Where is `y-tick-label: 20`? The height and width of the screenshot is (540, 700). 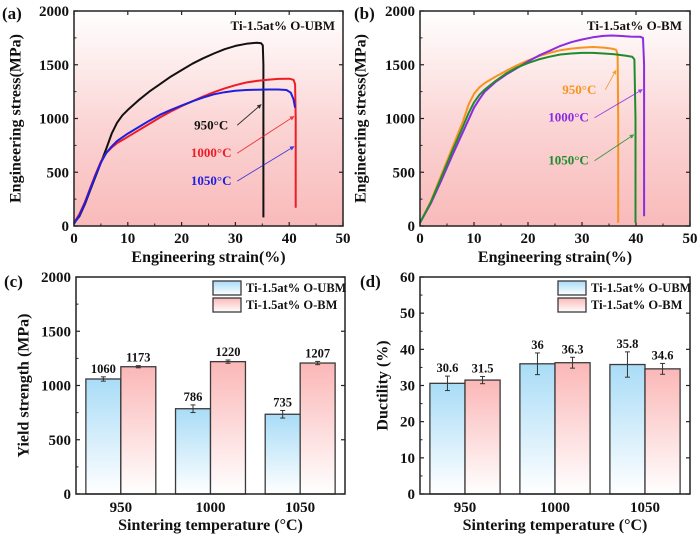
y-tick-label: 20 is located at coordinates (407, 423).